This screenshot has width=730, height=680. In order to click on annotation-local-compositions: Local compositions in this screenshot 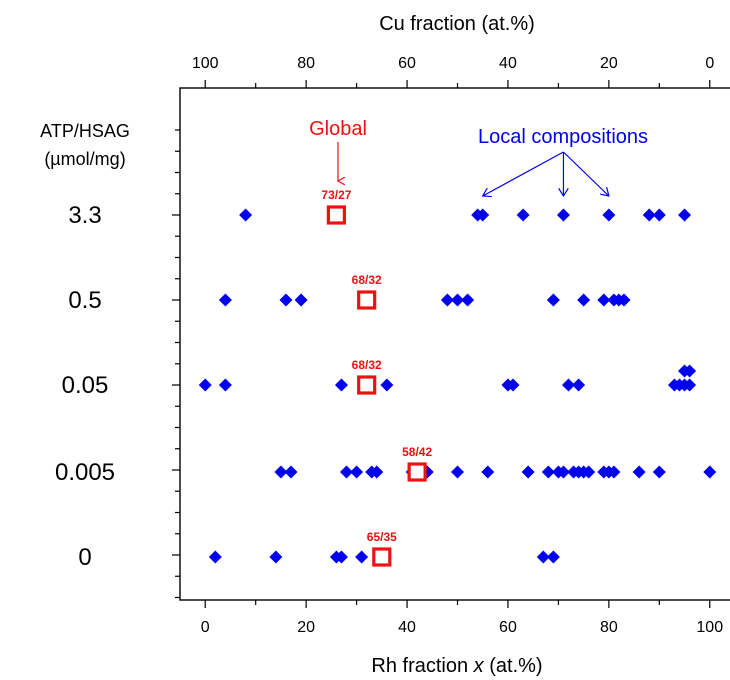, I will do `click(563, 137)`.